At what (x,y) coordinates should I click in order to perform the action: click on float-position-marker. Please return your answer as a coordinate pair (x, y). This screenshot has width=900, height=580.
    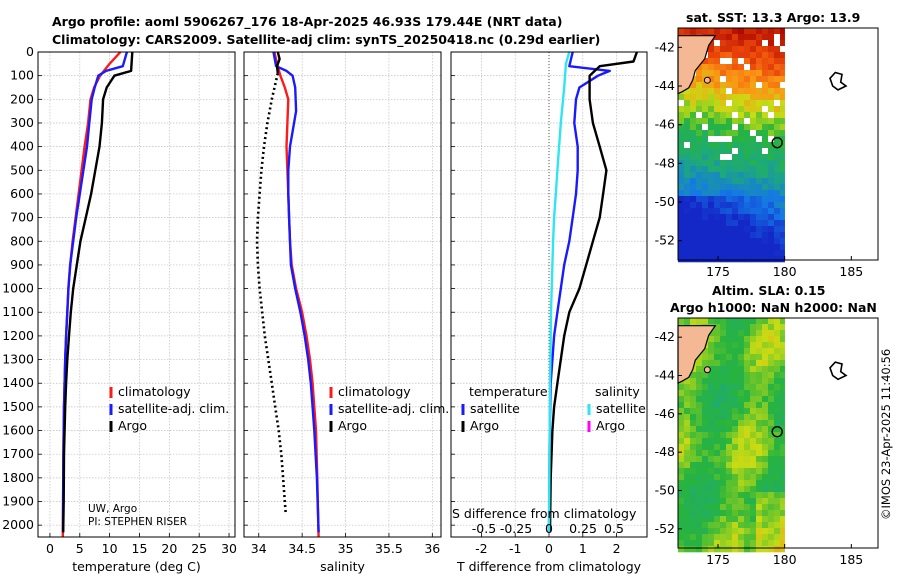
    Looking at the image, I should click on (777, 142).